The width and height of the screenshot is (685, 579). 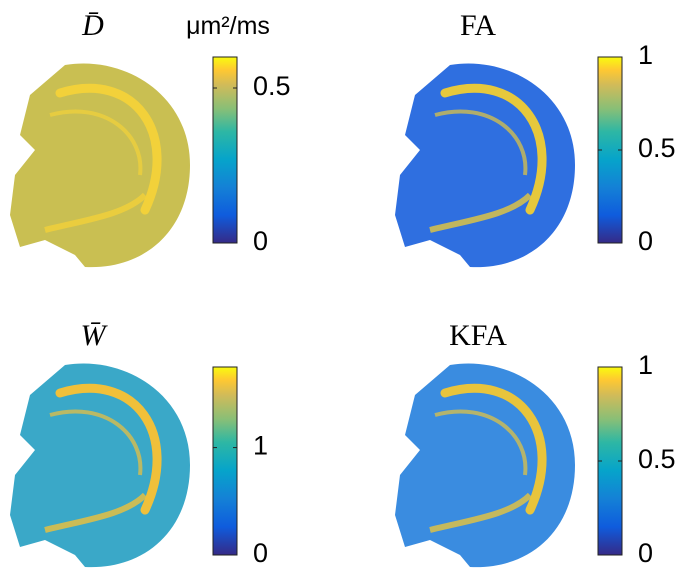 What do you see at coordinates (95, 335) in the screenshot?
I see `panel-title: W̄` at bounding box center [95, 335].